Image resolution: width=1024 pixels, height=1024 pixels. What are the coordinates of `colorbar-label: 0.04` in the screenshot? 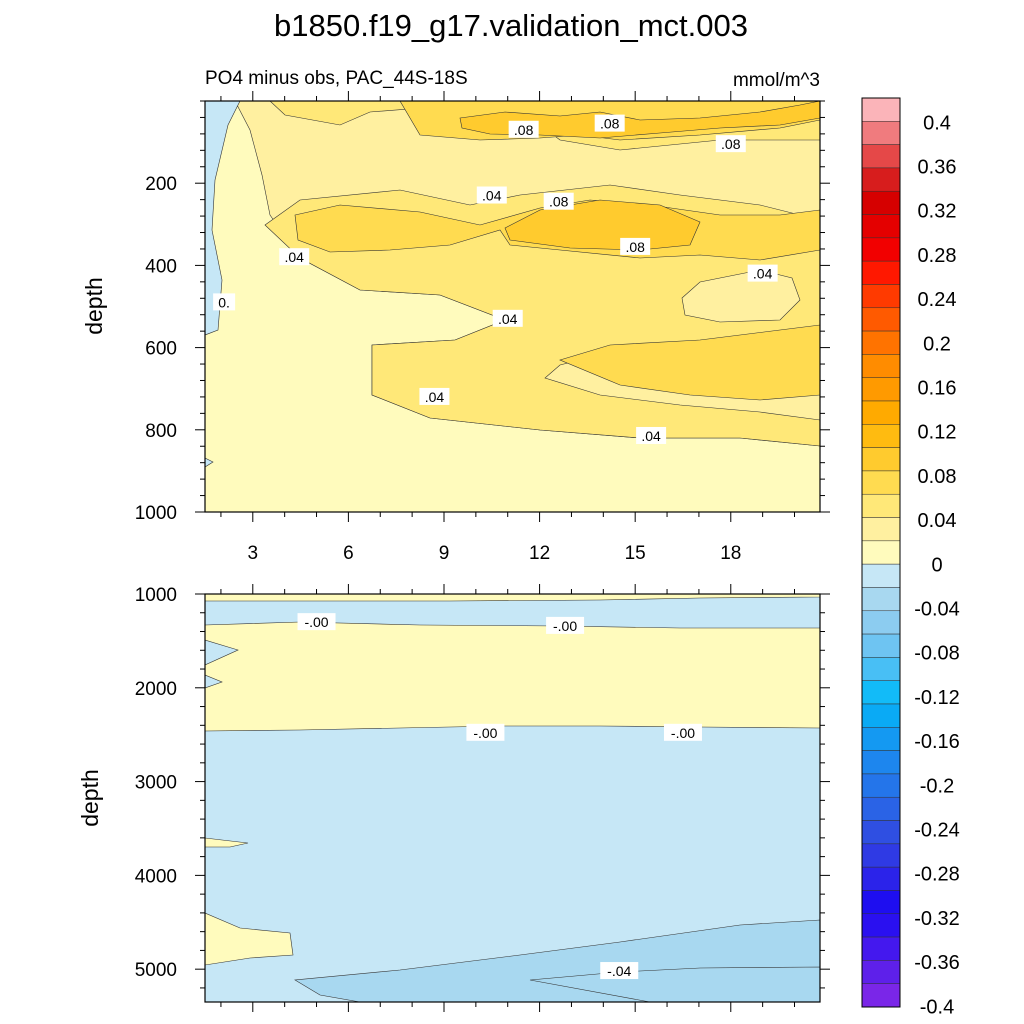 It's located at (937, 521).